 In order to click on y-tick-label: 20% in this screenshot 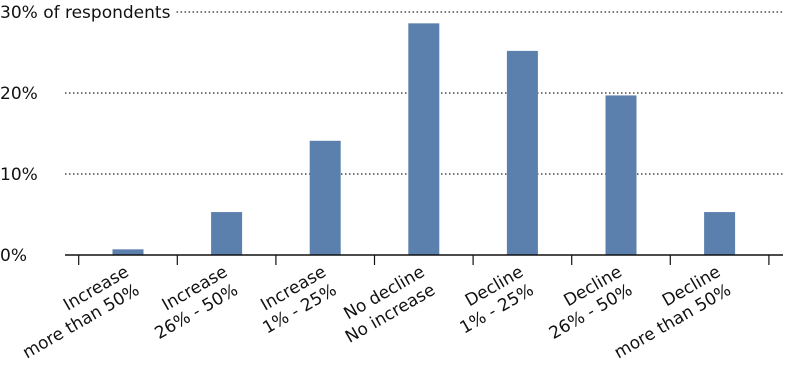, I will do `click(19, 94)`.